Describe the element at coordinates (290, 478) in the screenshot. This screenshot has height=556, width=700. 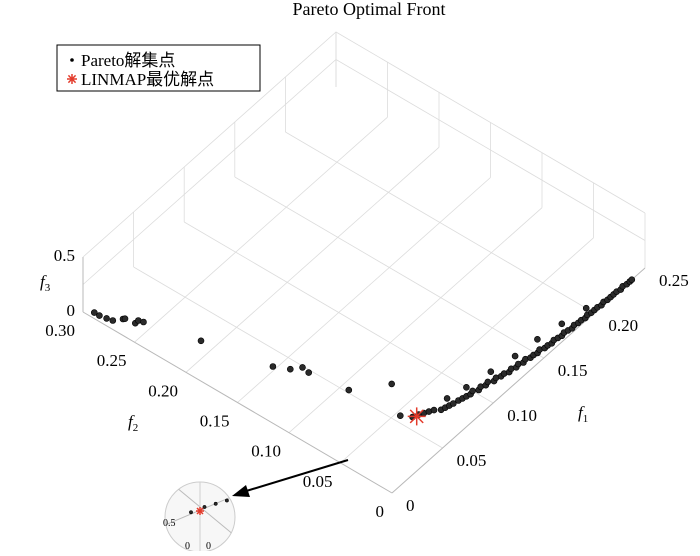
I see `zoom-arrow` at that location.